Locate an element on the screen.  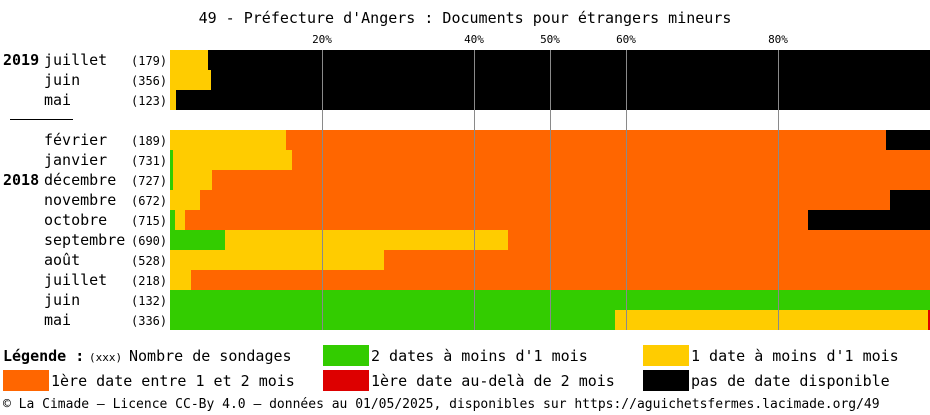
legend-swatch-red is located at coordinates (346, 380).